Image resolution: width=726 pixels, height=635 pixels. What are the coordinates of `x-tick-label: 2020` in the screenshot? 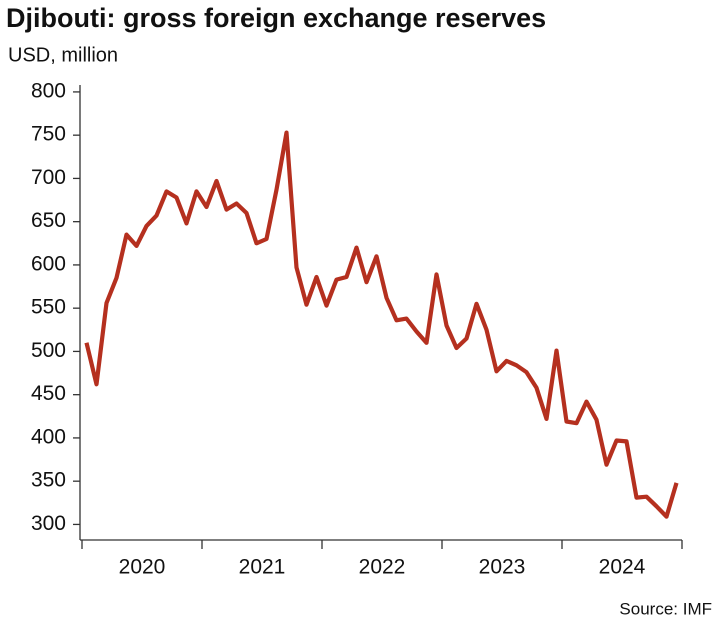 It's located at (142, 567).